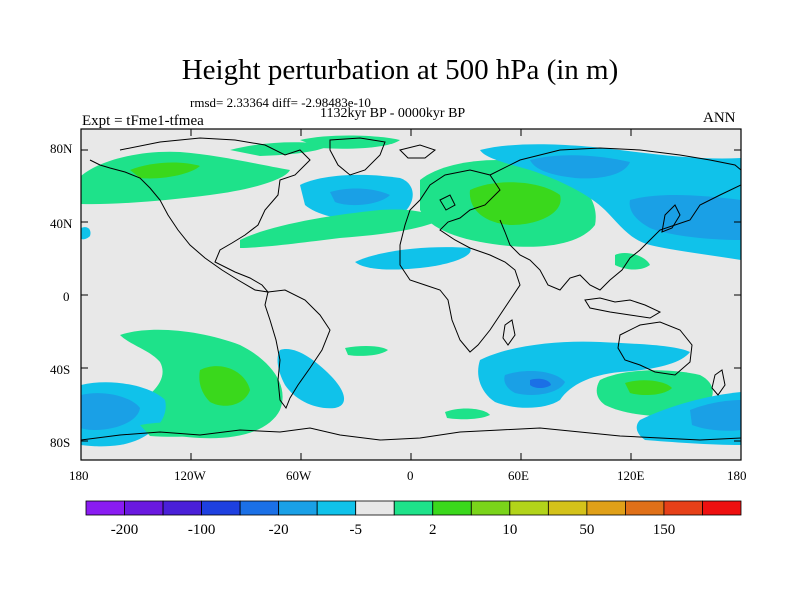  What do you see at coordinates (467, 414) in the screenshot?
I see `anomaly-green-atlantic-south` at bounding box center [467, 414].